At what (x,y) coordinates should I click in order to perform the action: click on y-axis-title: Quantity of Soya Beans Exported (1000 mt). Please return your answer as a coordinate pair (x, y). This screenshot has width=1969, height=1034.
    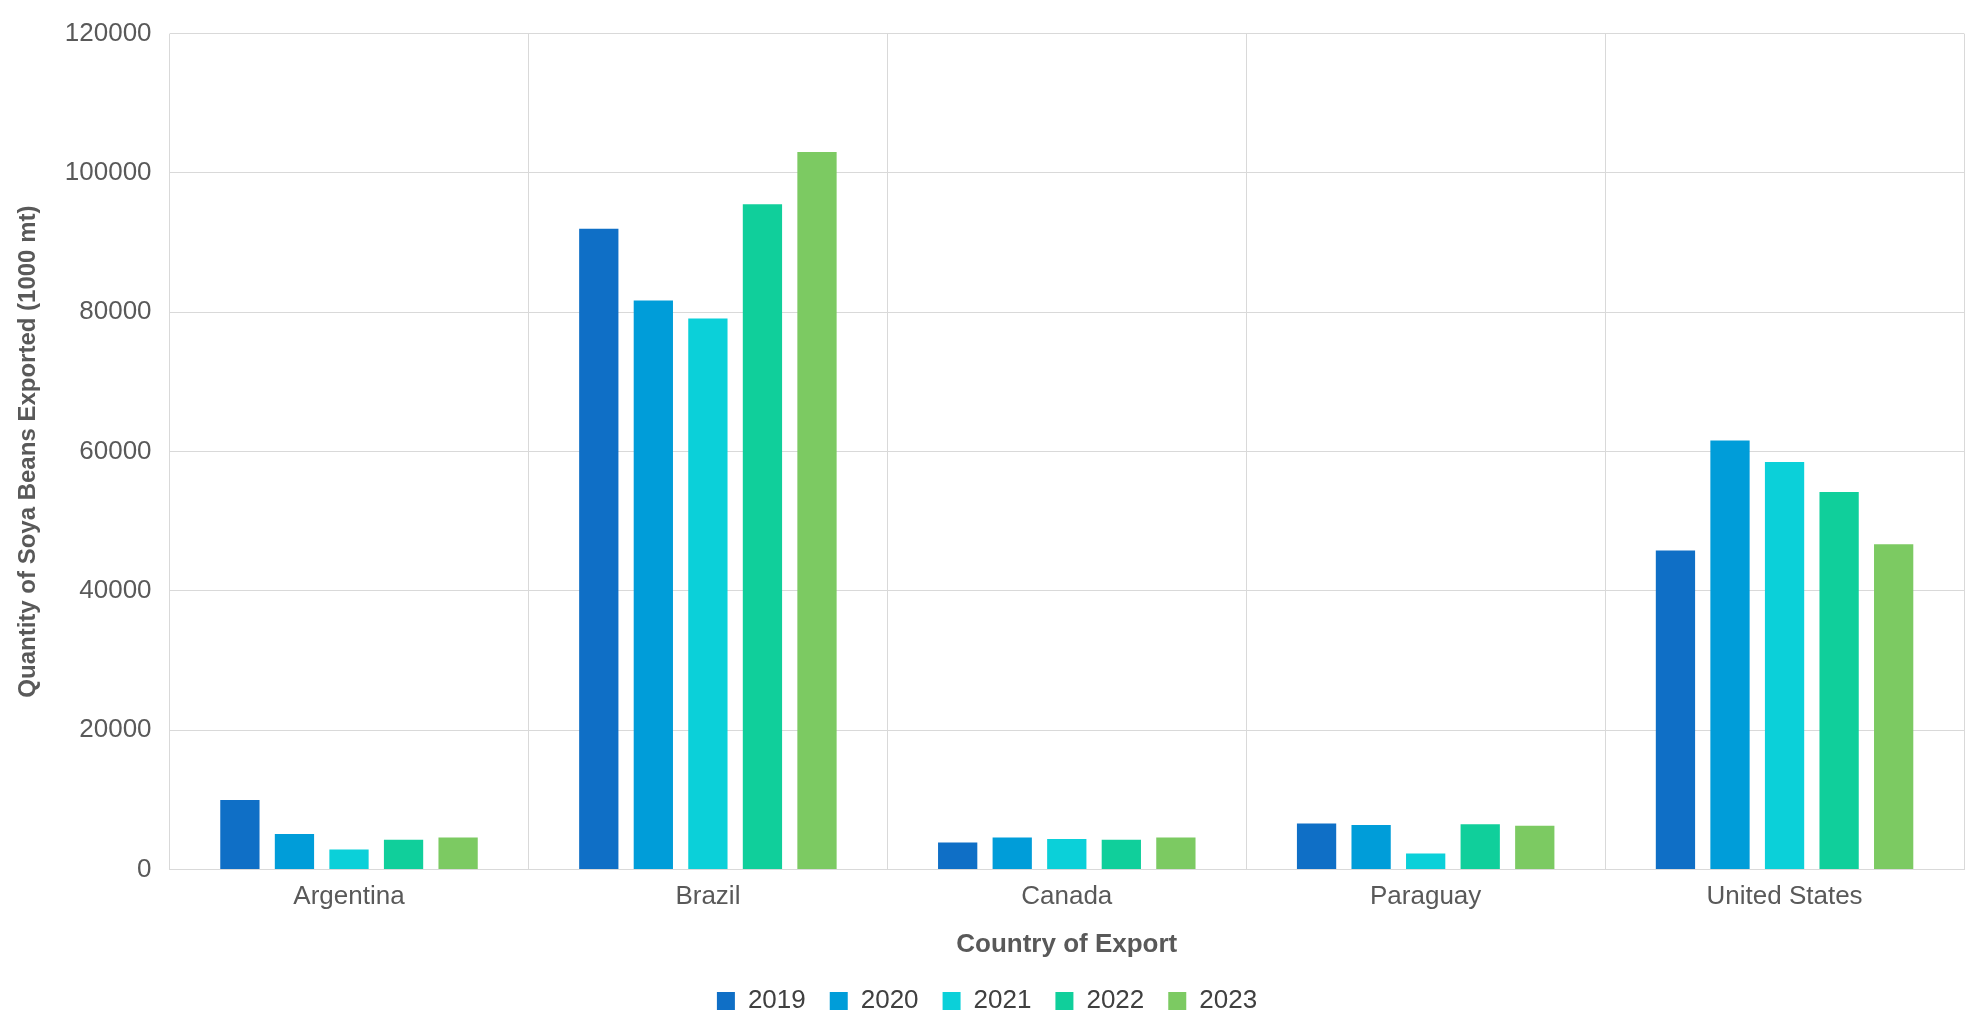
    Looking at the image, I should click on (27, 451).